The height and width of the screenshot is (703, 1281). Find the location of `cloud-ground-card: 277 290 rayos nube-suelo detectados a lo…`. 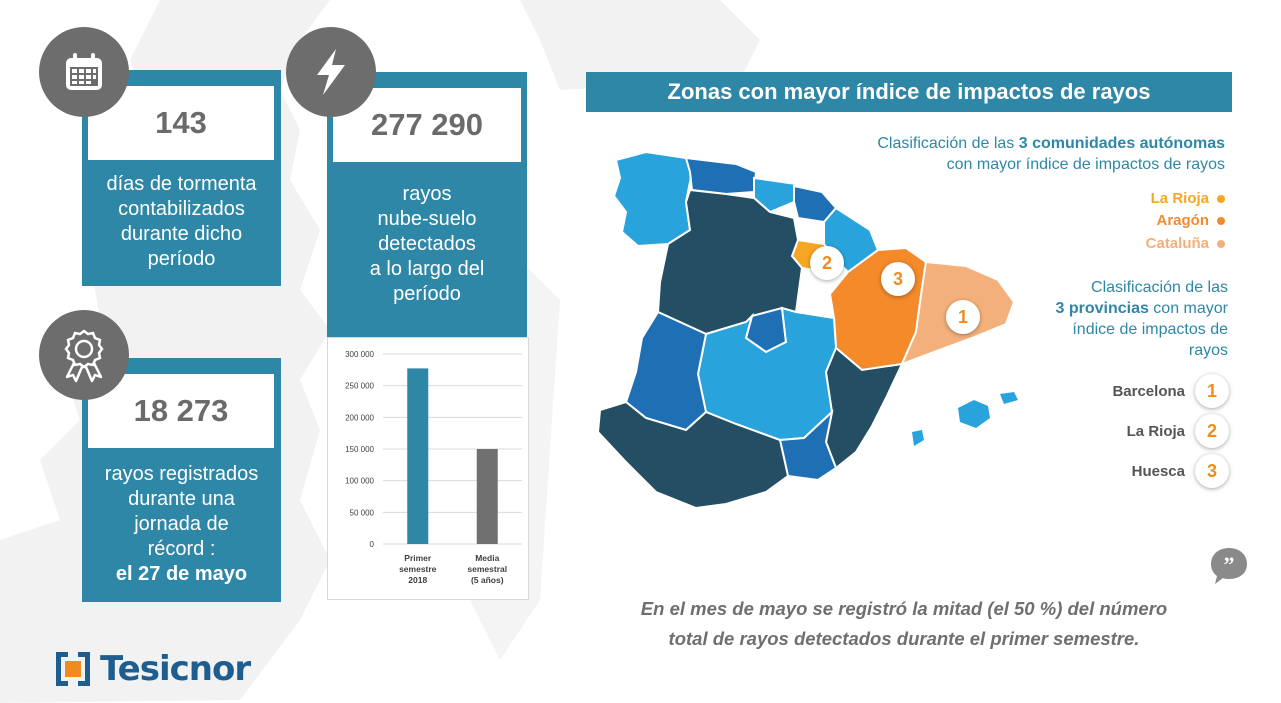

cloud-ground-card: 277 290 rayos nube-suelo detectados a lo… is located at coordinates (427, 204).